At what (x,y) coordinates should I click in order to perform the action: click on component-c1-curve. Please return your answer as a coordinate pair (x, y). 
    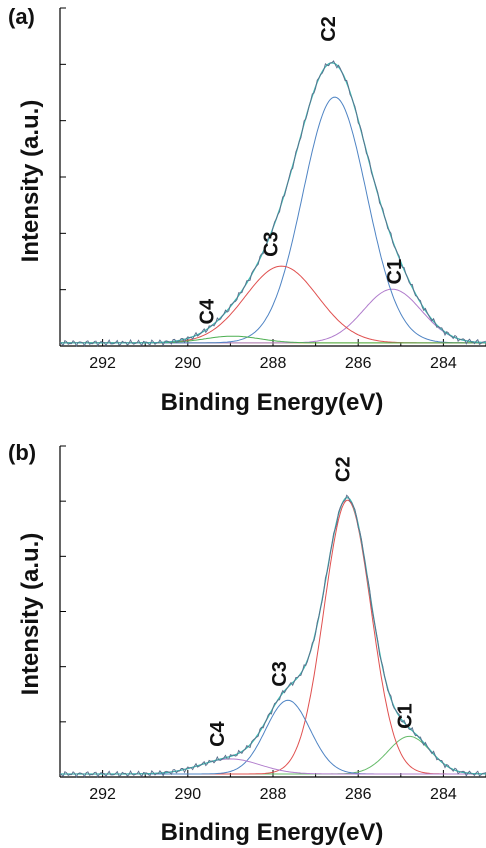
    Looking at the image, I should click on (273, 316).